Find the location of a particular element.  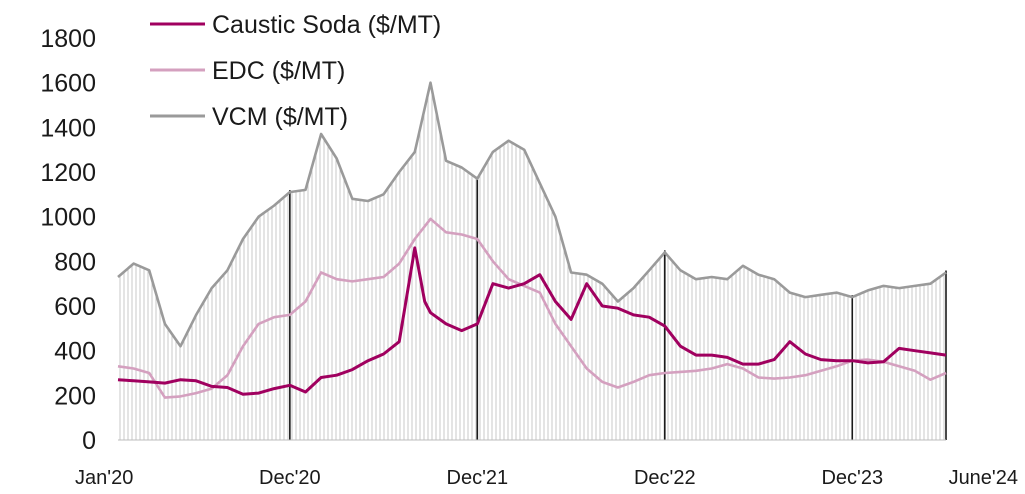

legend-label-caustic-soda: Caustic Soda ($/MT) is located at coordinates (326, 25).